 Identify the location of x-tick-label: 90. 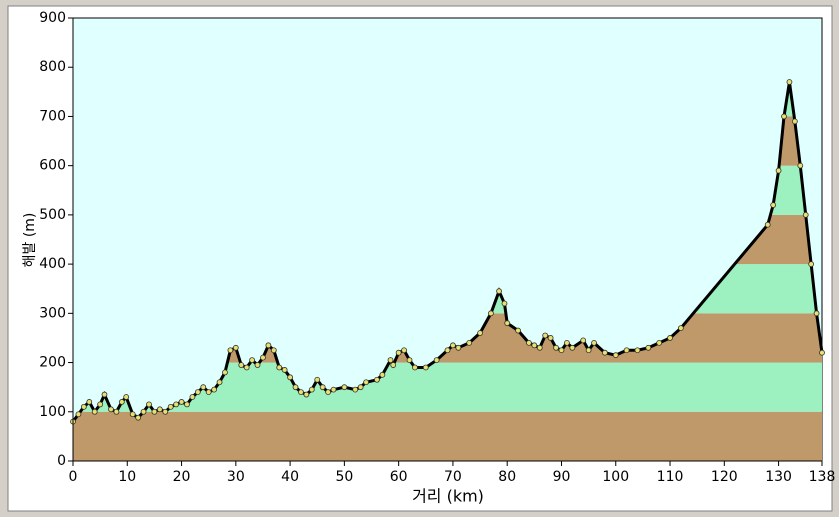
(562, 477).